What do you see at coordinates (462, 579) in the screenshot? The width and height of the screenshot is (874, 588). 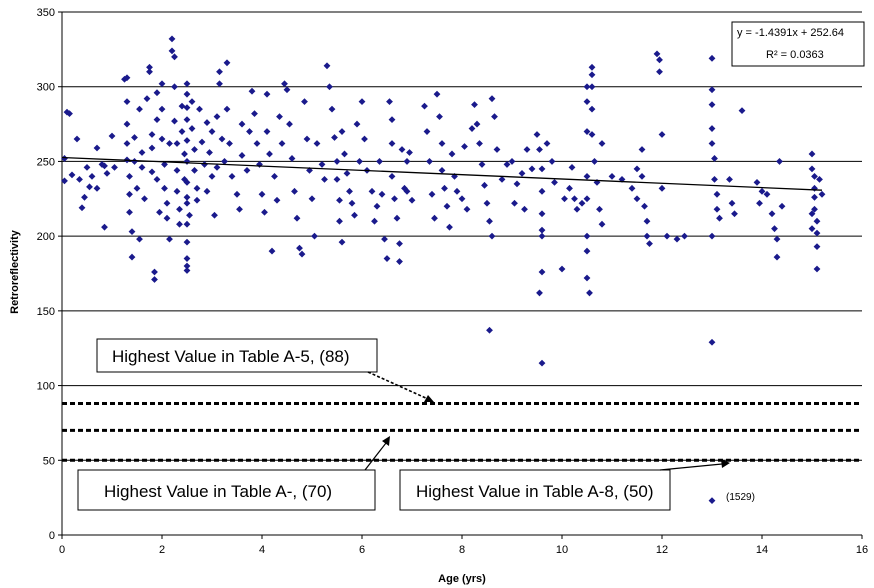 I see `x-axis-title: Age (yrs)` at bounding box center [462, 579].